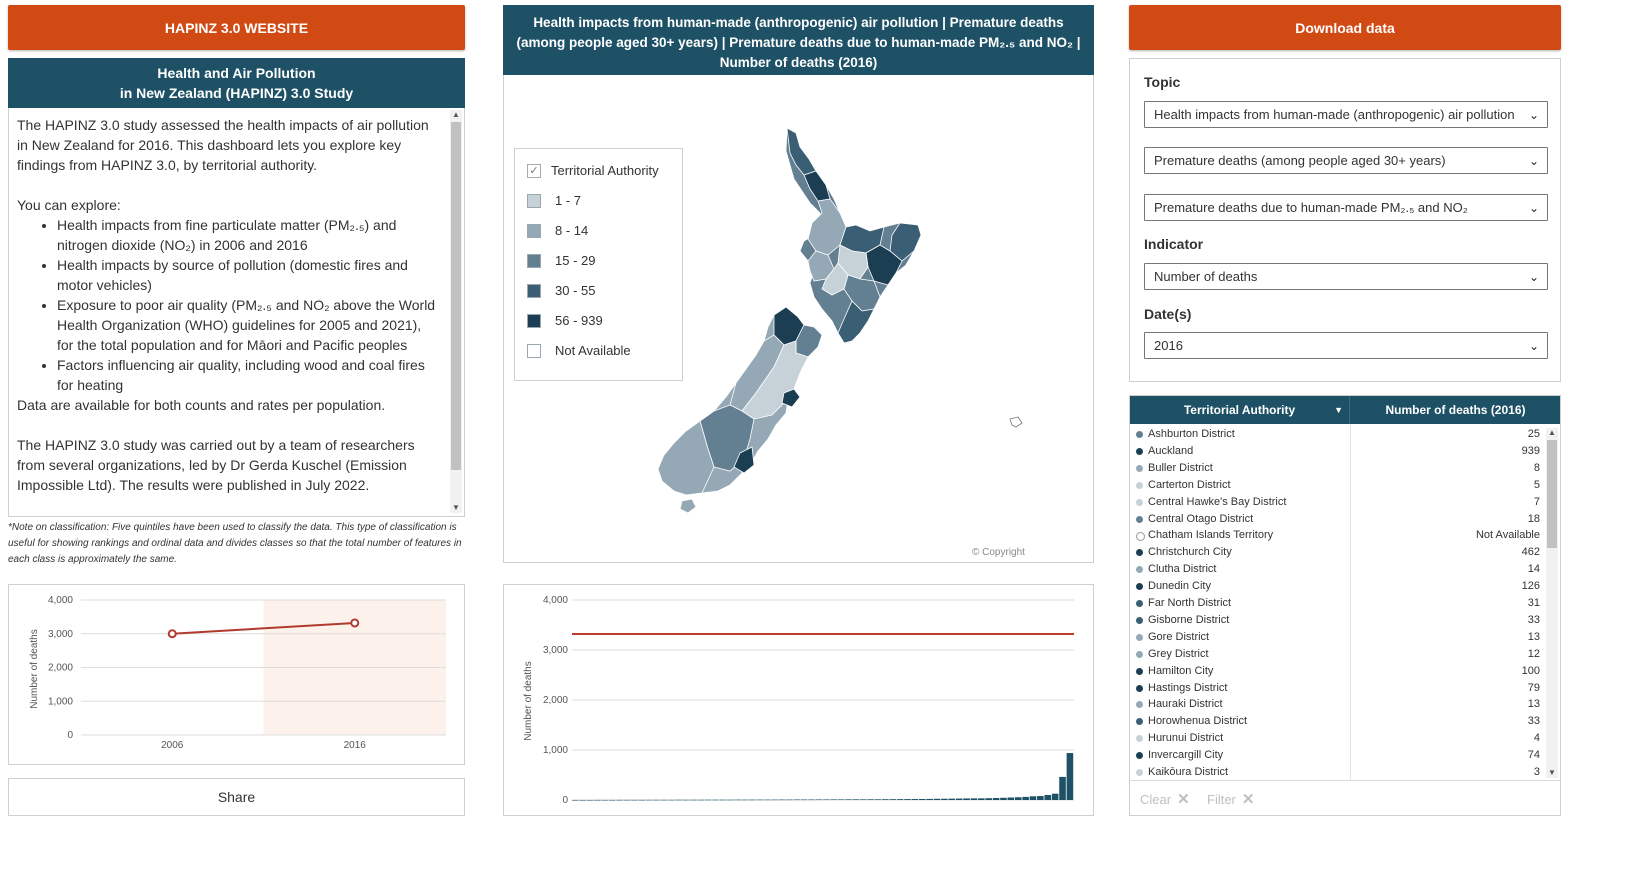 The width and height of the screenshot is (1641, 873). Describe the element at coordinates (905, 242) in the screenshot. I see `map-region-gisborne` at that location.